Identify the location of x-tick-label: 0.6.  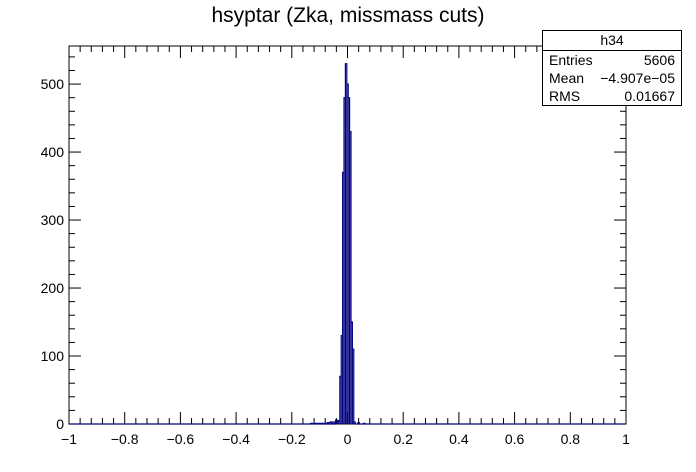
(515, 439).